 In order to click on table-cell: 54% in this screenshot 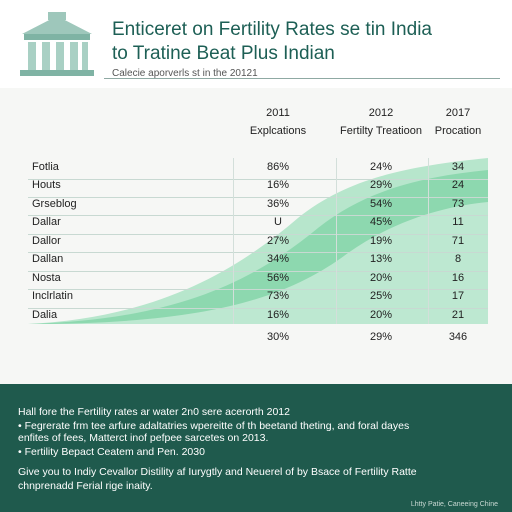, I will do `click(381, 203)`.